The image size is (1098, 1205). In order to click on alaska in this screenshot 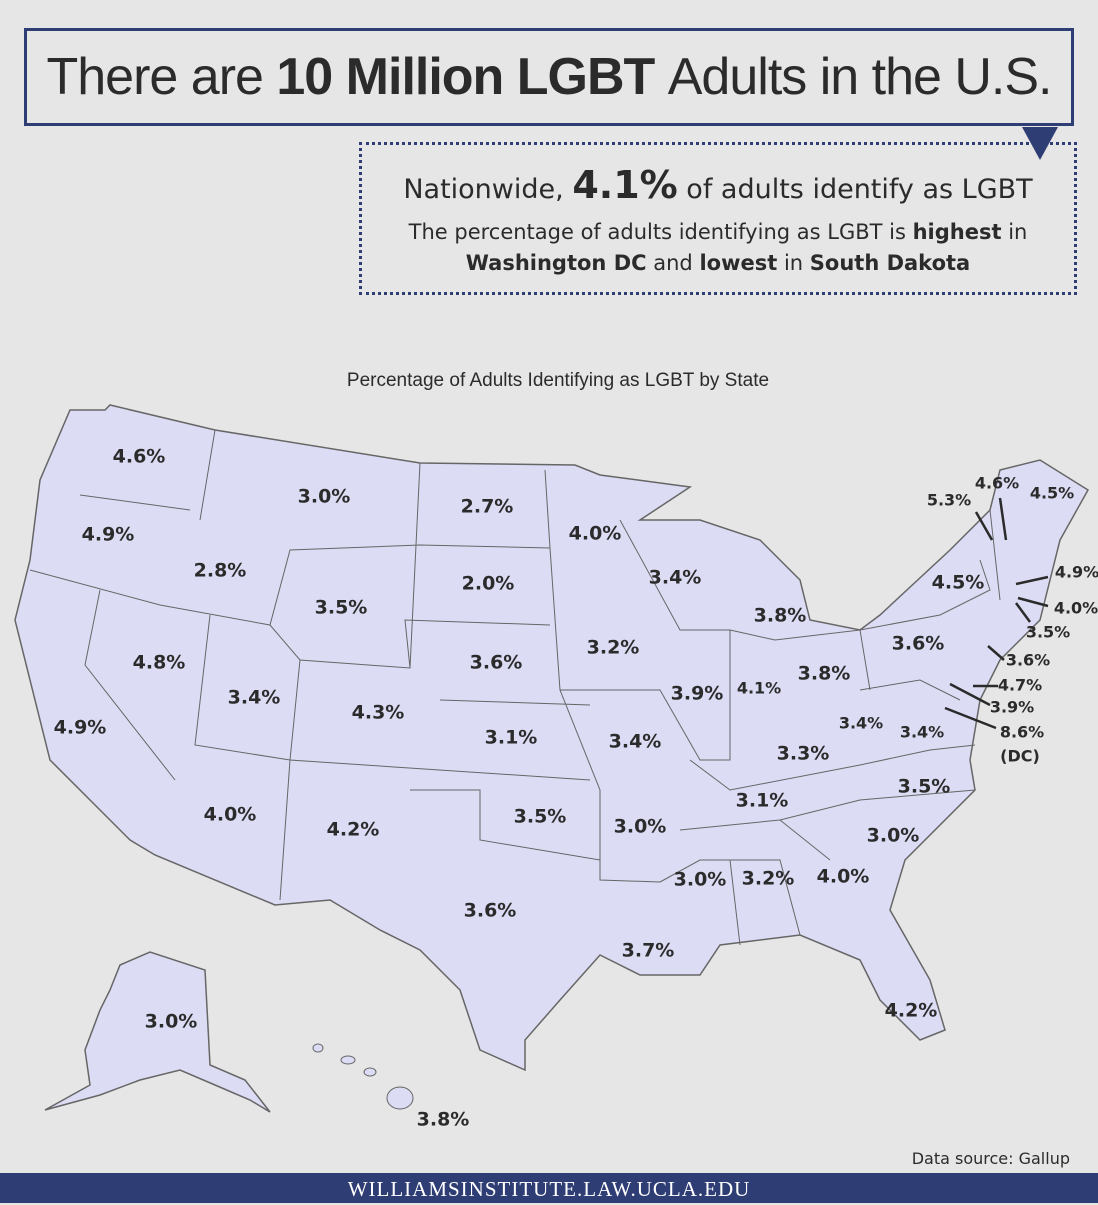, I will do `click(157, 1032)`.